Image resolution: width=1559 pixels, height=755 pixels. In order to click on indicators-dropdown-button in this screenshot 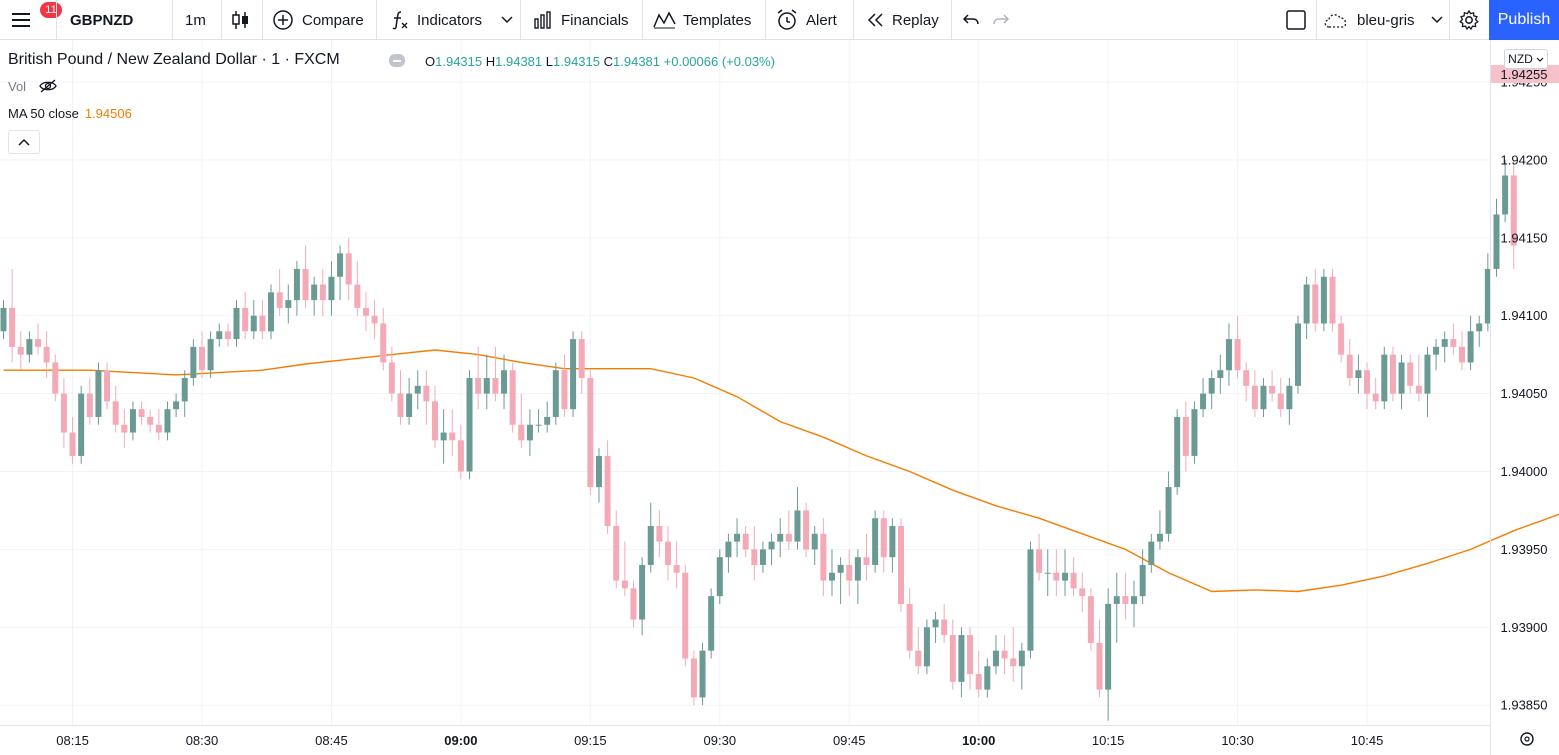, I will do `click(507, 20)`.